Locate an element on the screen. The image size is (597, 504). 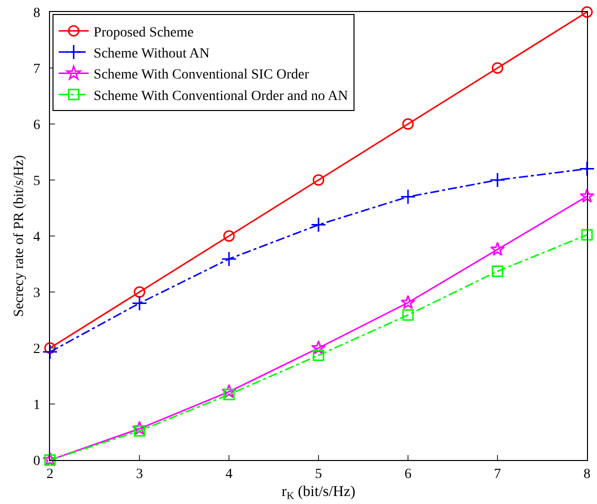
x-tick-label: 6 is located at coordinates (408, 474).